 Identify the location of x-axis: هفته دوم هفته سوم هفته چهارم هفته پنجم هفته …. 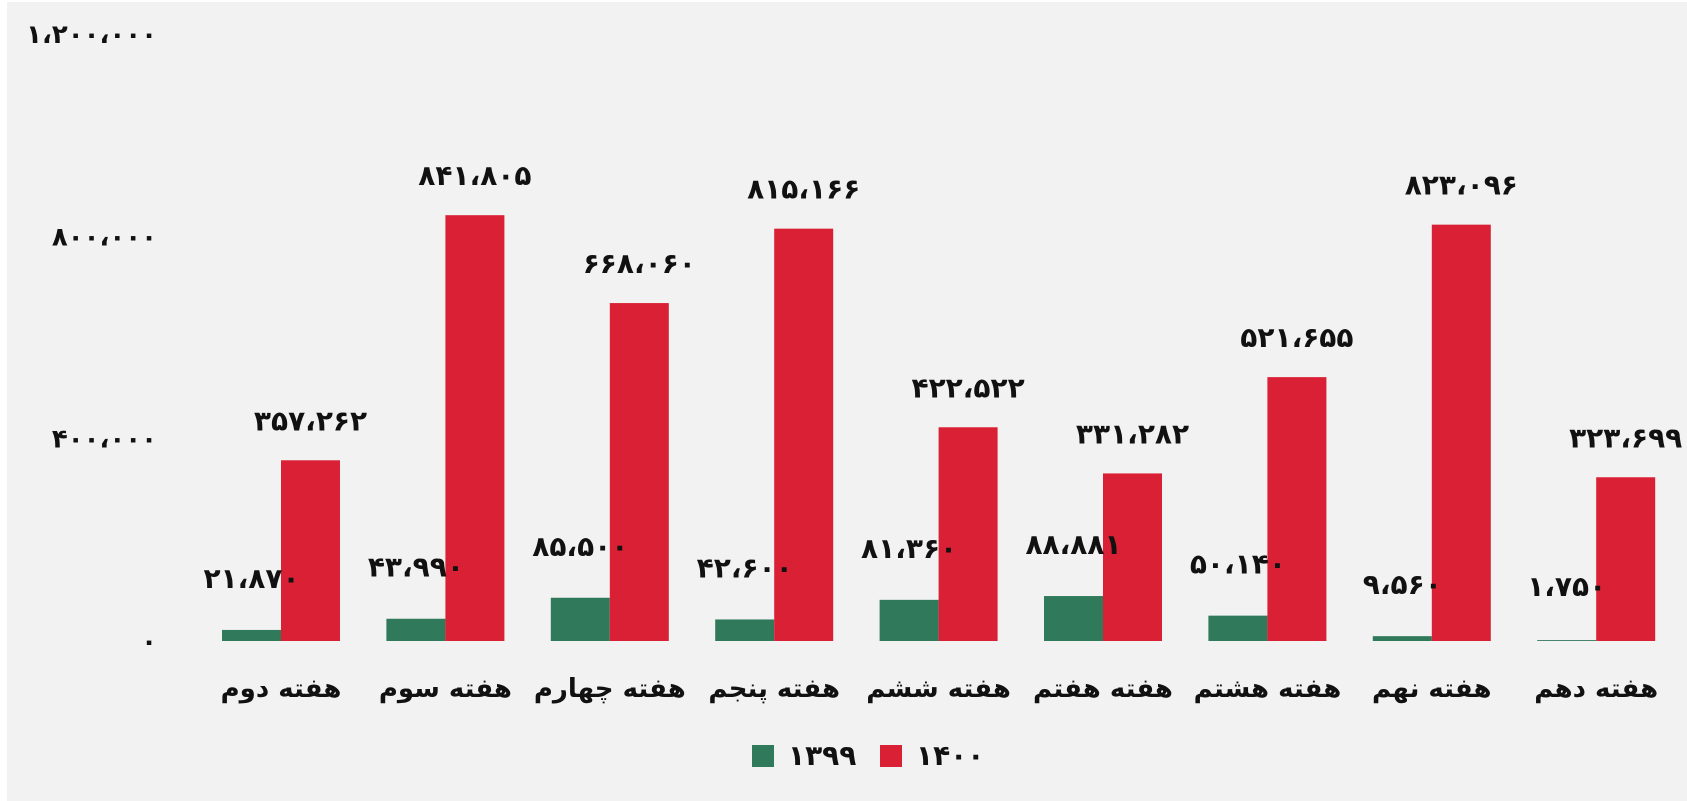
(940, 689).